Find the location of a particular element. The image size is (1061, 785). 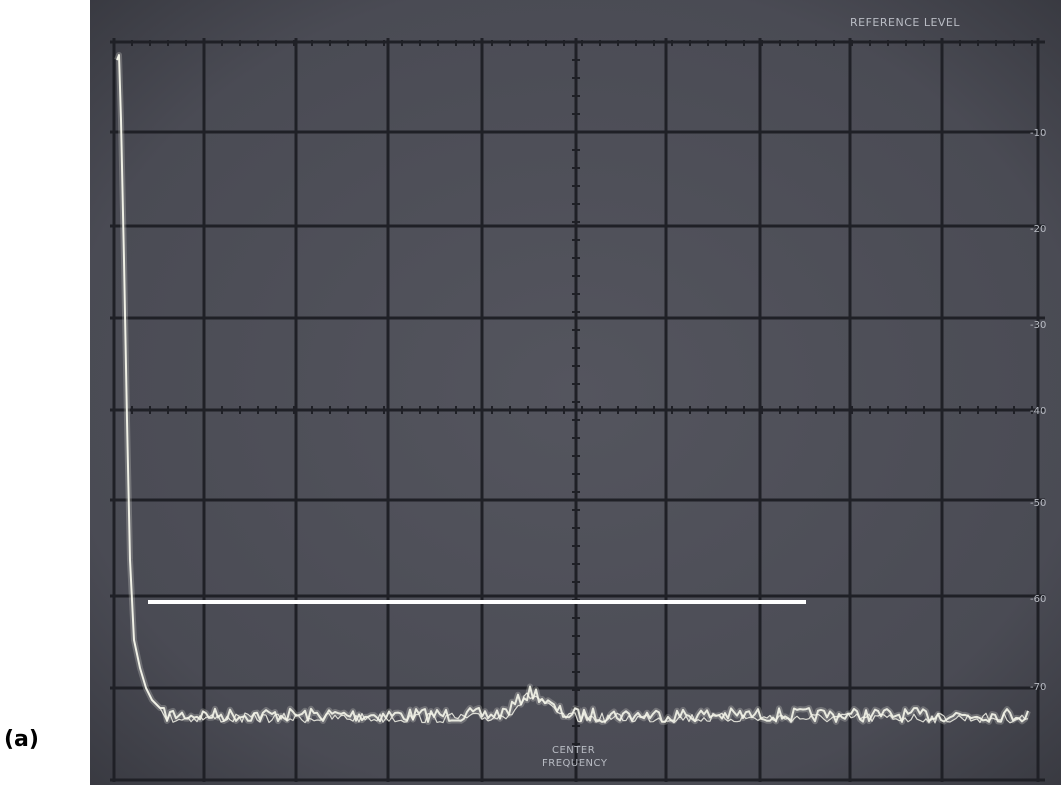

center-frequency-label-line1: CENTER is located at coordinates (573, 750).